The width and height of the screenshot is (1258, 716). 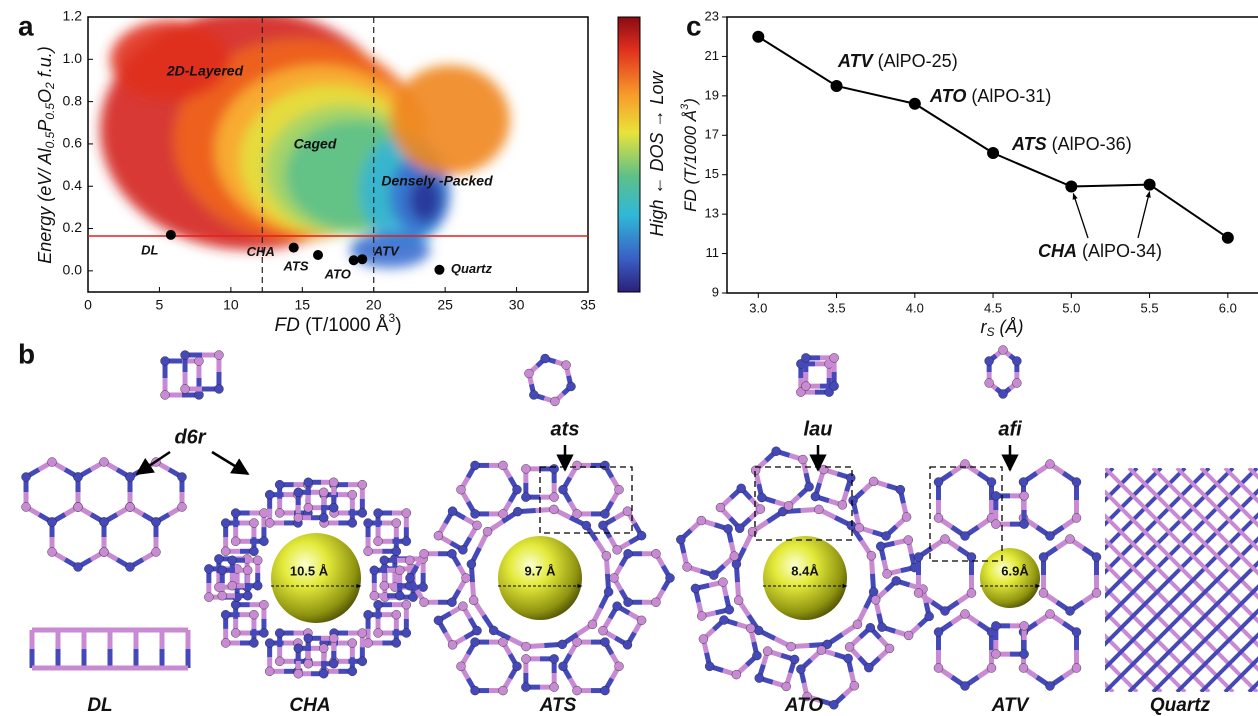 I want to click on density-blobs, so click(x=305, y=142).